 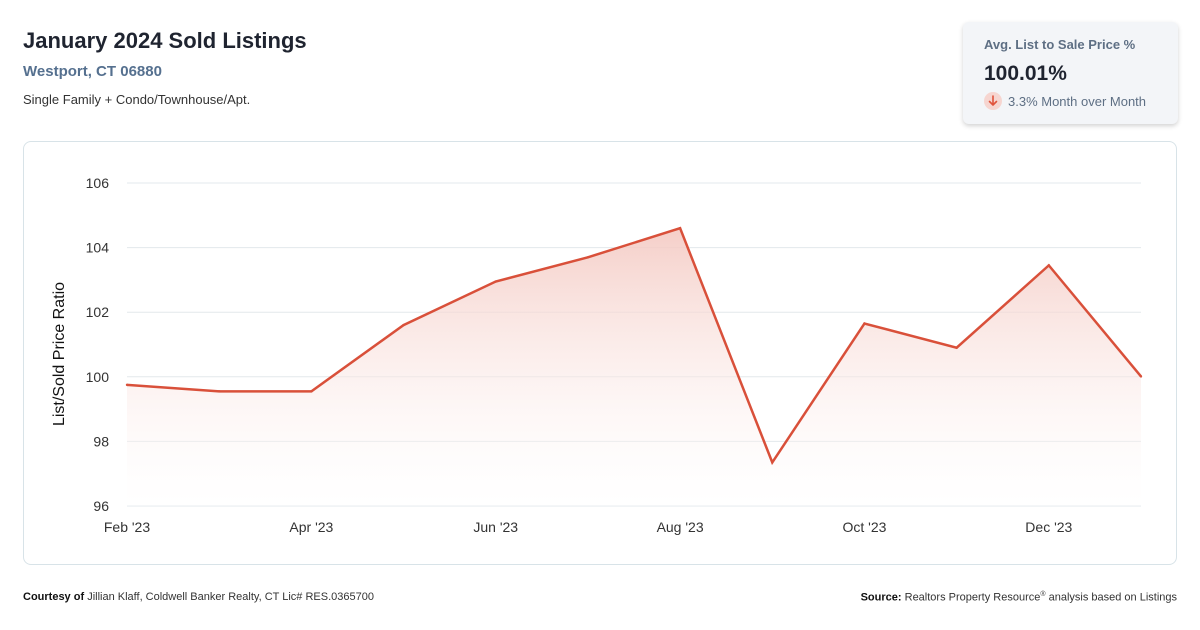 What do you see at coordinates (98, 312) in the screenshot?
I see `y-tick-label: 102` at bounding box center [98, 312].